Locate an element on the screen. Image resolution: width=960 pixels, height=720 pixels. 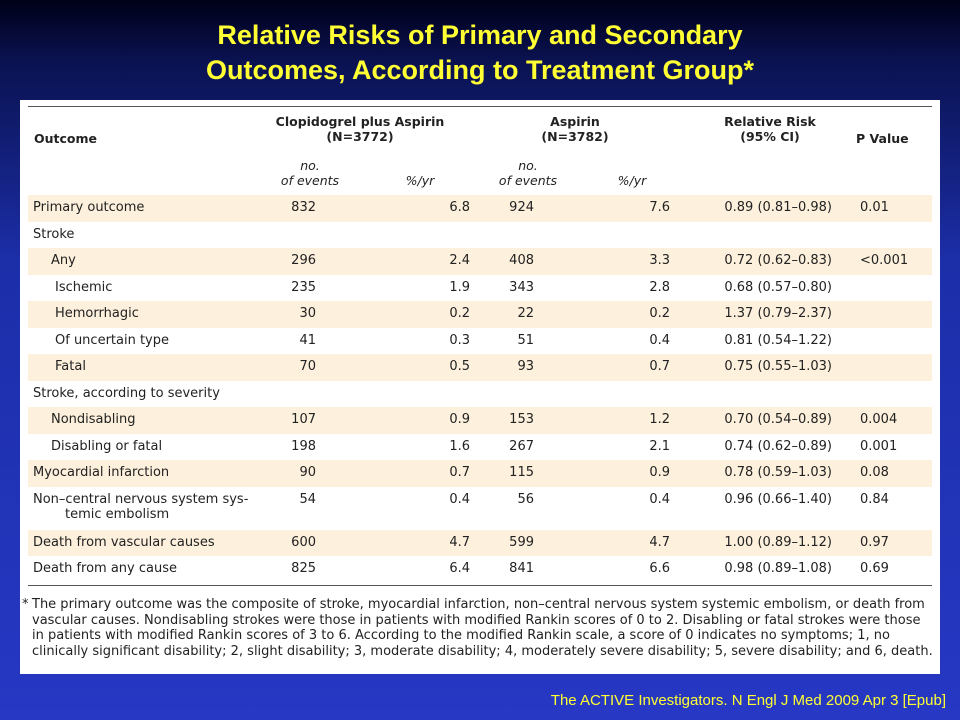
cell-events-clopidogrel: 41 is located at coordinates (307, 340).